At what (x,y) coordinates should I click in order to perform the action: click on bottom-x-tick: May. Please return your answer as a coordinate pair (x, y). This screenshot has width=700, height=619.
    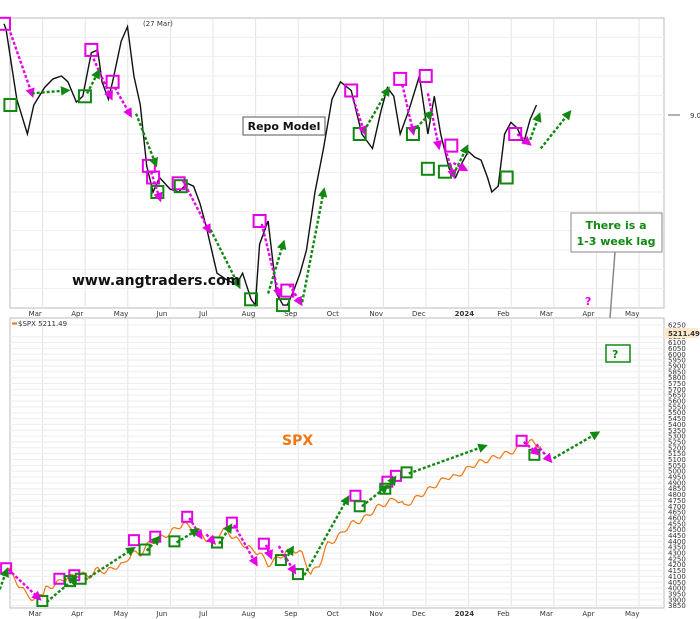
    Looking at the image, I should click on (121, 614).